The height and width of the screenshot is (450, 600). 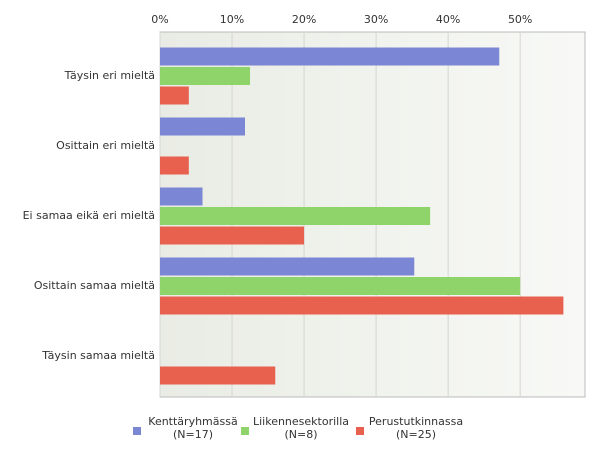 What do you see at coordinates (448, 19) in the screenshot?
I see `x-tick-label: 40%` at bounding box center [448, 19].